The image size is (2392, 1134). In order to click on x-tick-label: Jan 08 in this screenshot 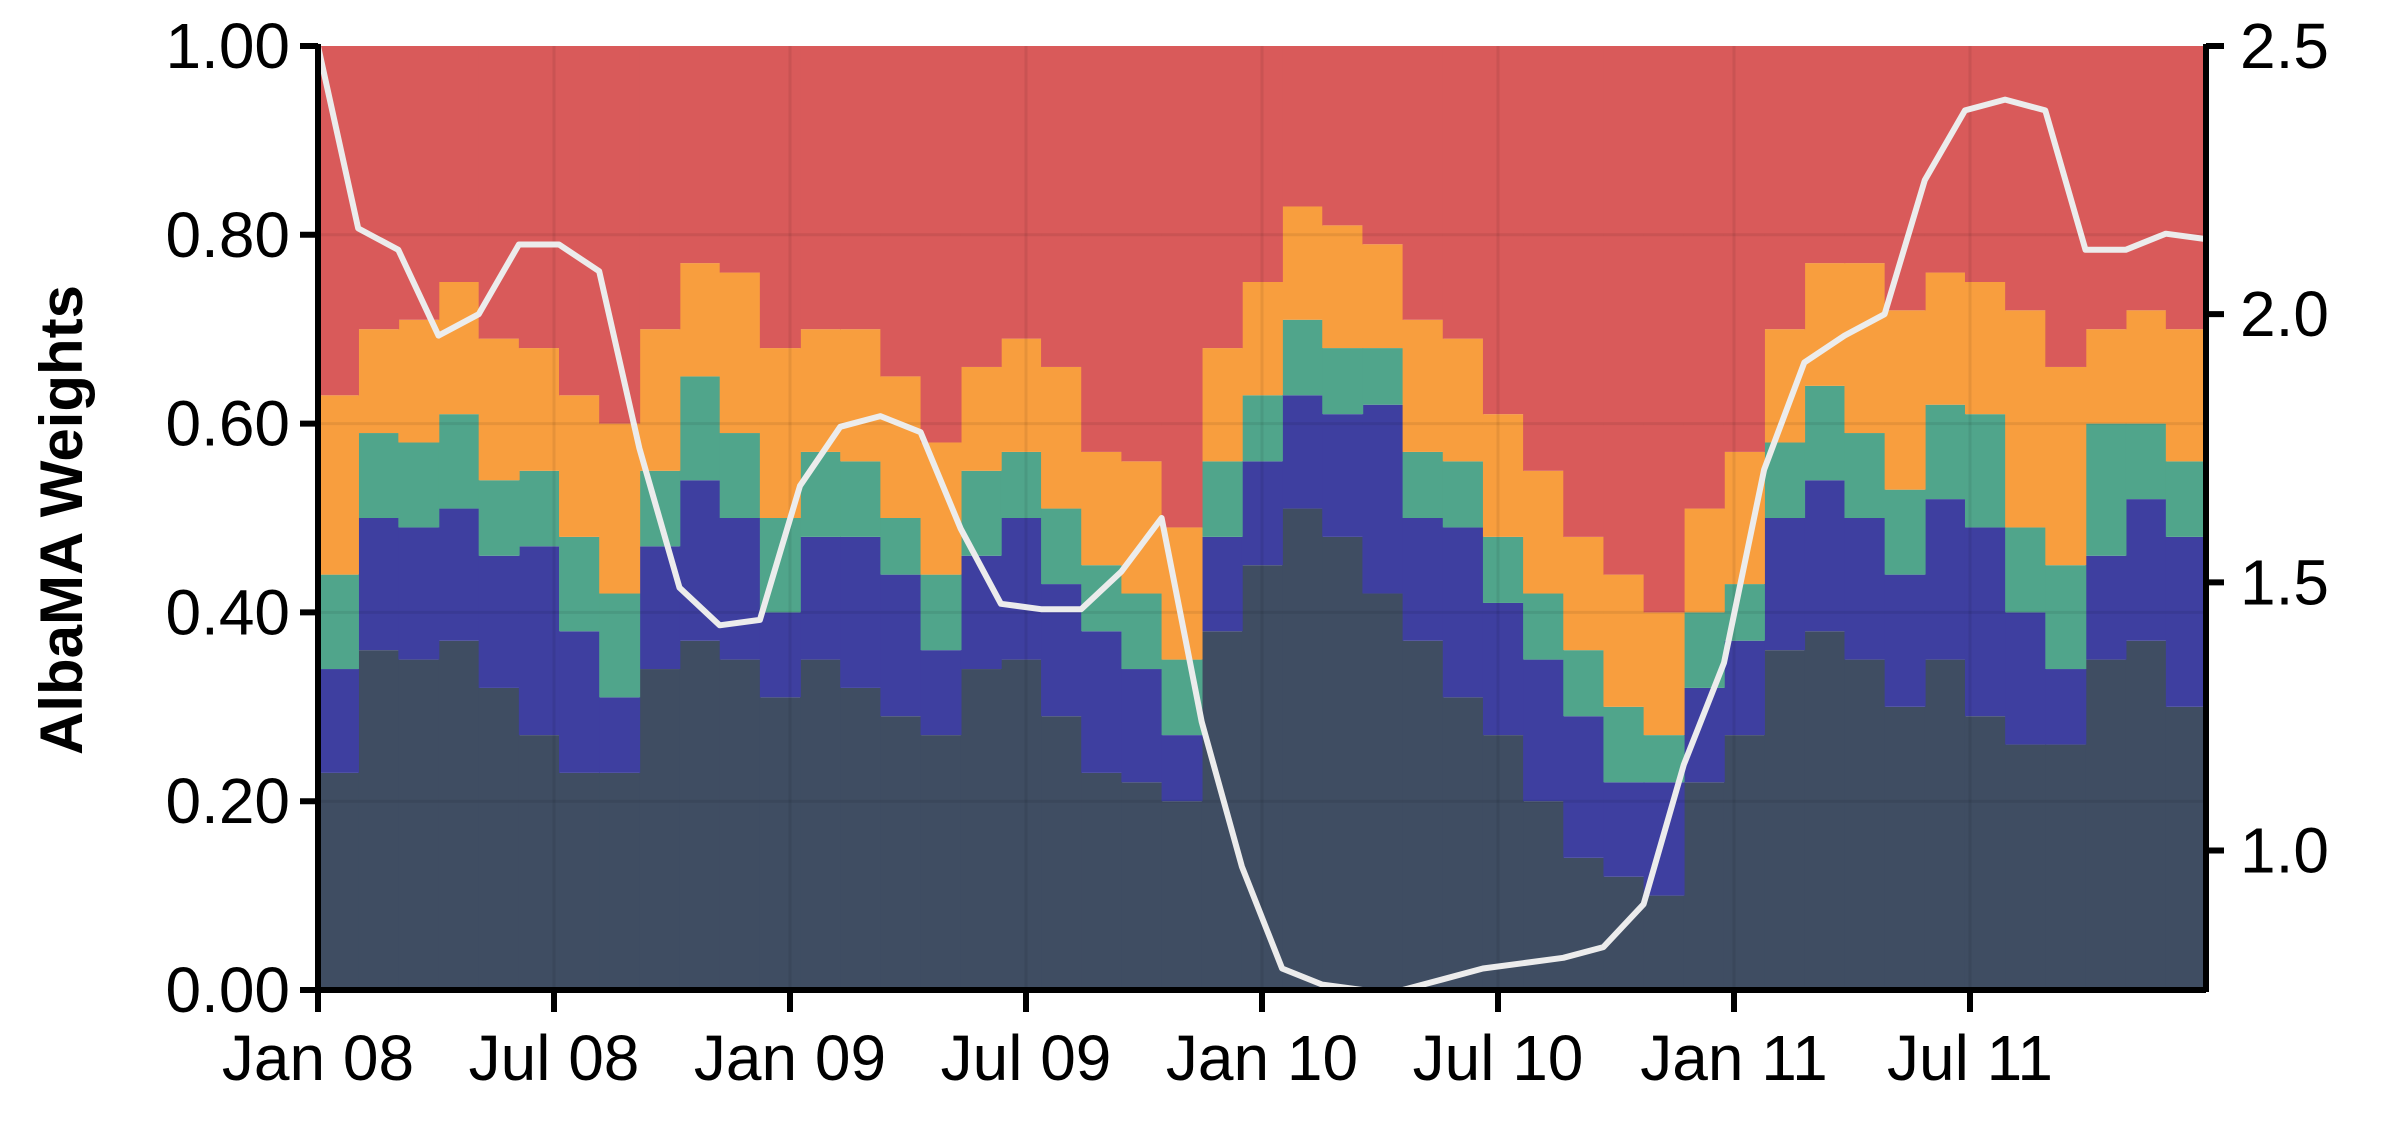, I will do `click(318, 1058)`.